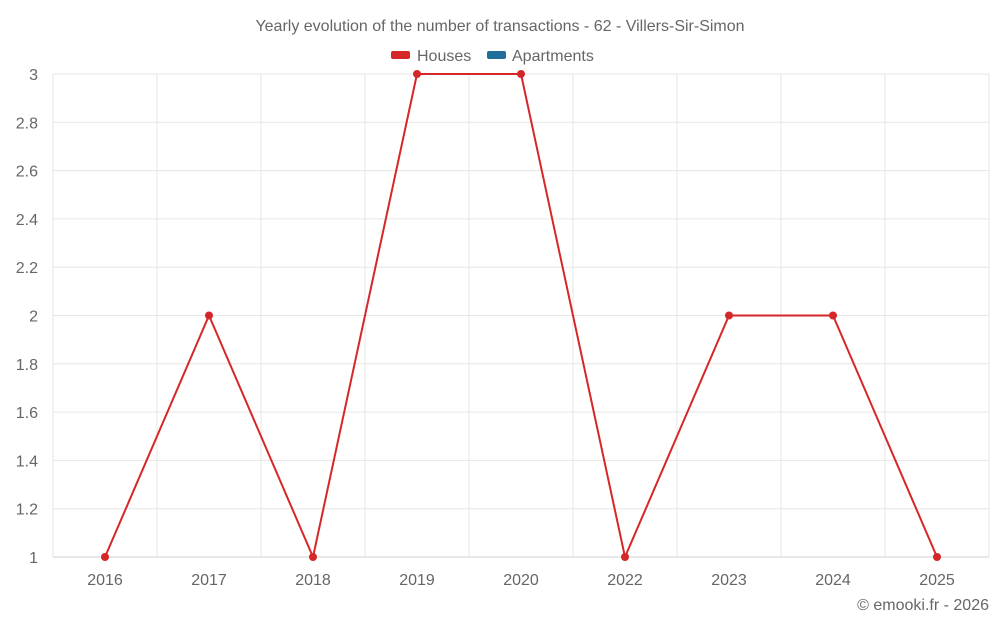 The image size is (1000, 625). What do you see at coordinates (27, 461) in the screenshot?
I see `y-tick-label: 1.4` at bounding box center [27, 461].